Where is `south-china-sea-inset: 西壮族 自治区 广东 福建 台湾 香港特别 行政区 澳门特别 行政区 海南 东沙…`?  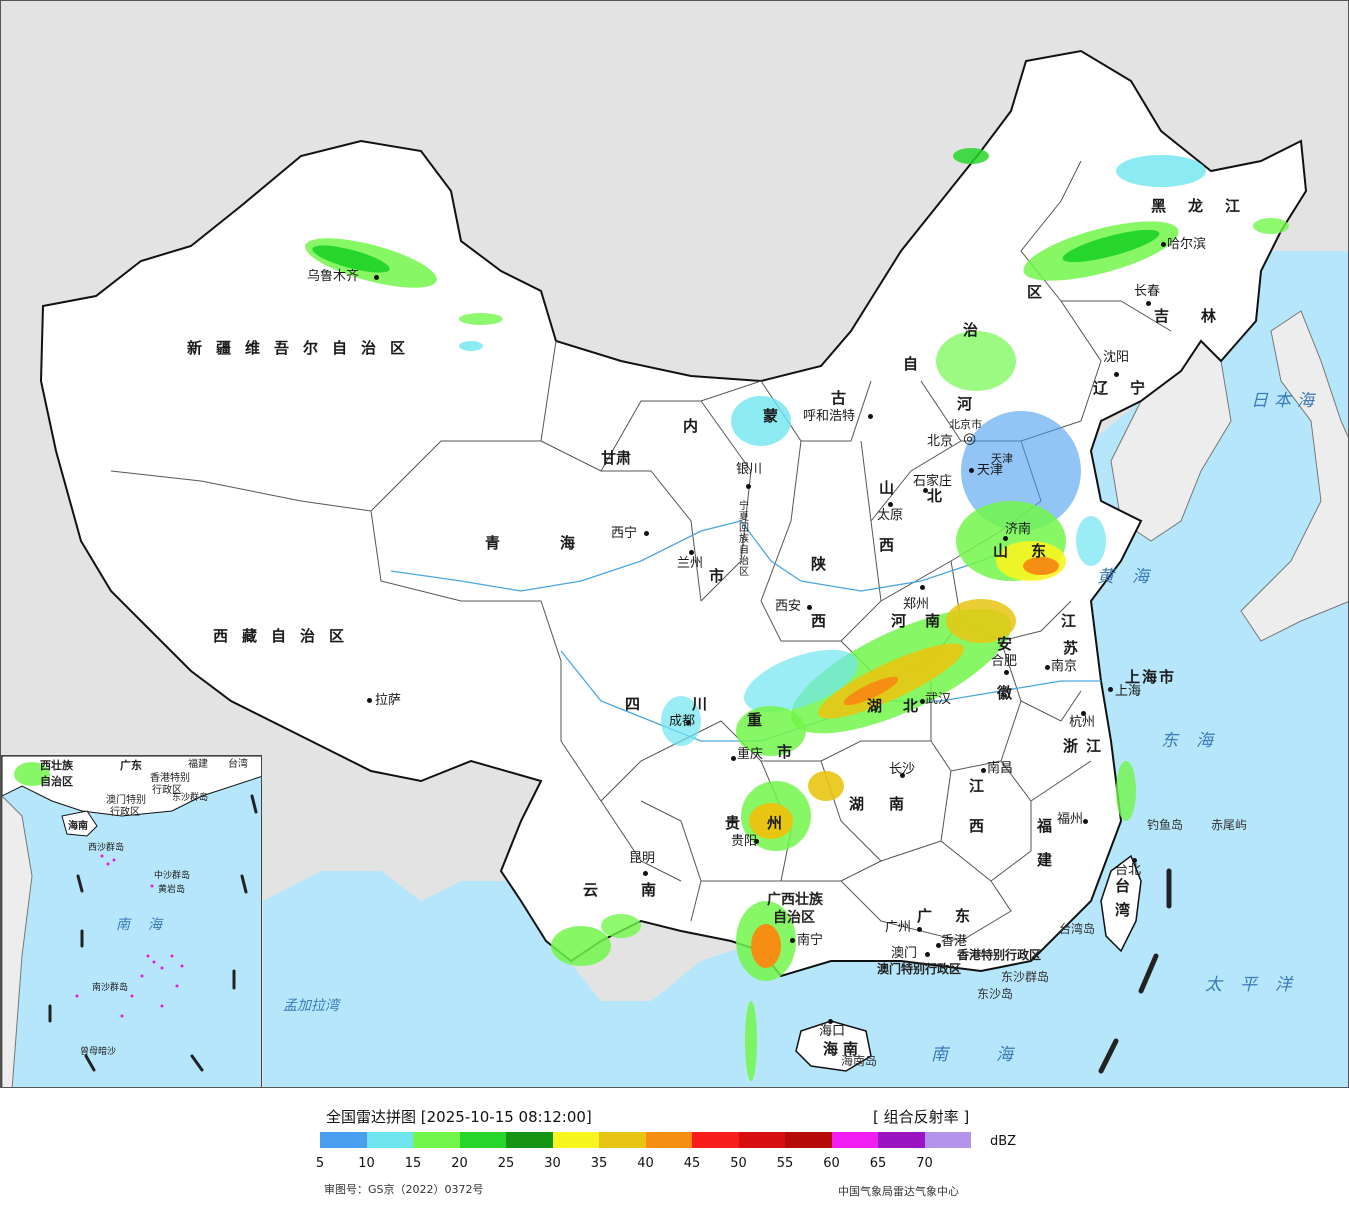
south-china-sea-inset: 西壮族 自治区 广东 福建 台湾 香港特别 行政区 澳门特别 行政区 海南 东沙… is located at coordinates (131, 921).